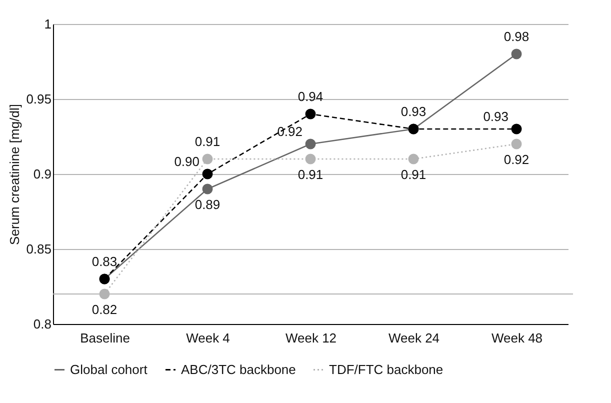 This screenshot has width=611, height=403. What do you see at coordinates (208, 338) in the screenshot?
I see `x-tick-label: Week 4` at bounding box center [208, 338].